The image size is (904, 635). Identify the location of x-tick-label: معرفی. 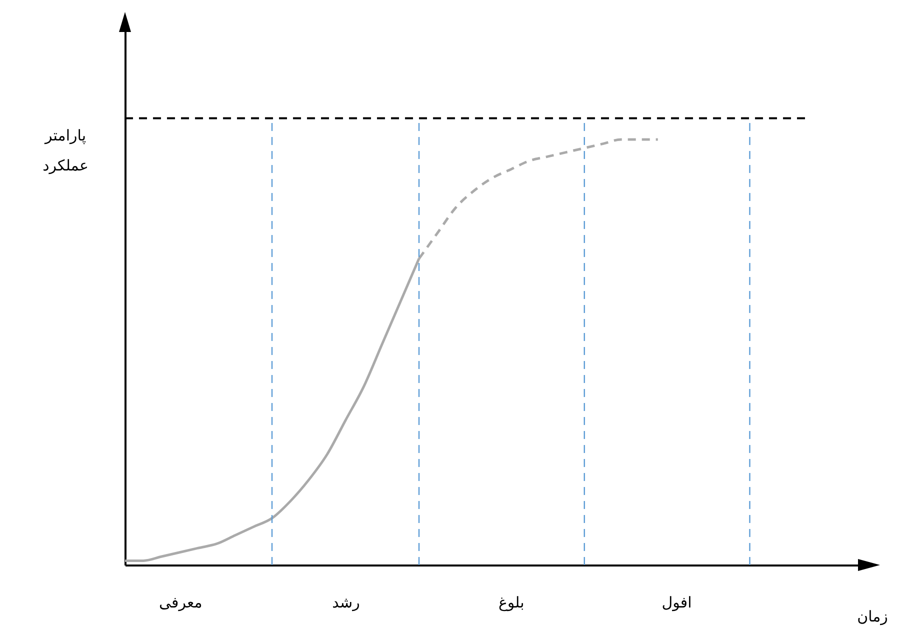
(180, 603).